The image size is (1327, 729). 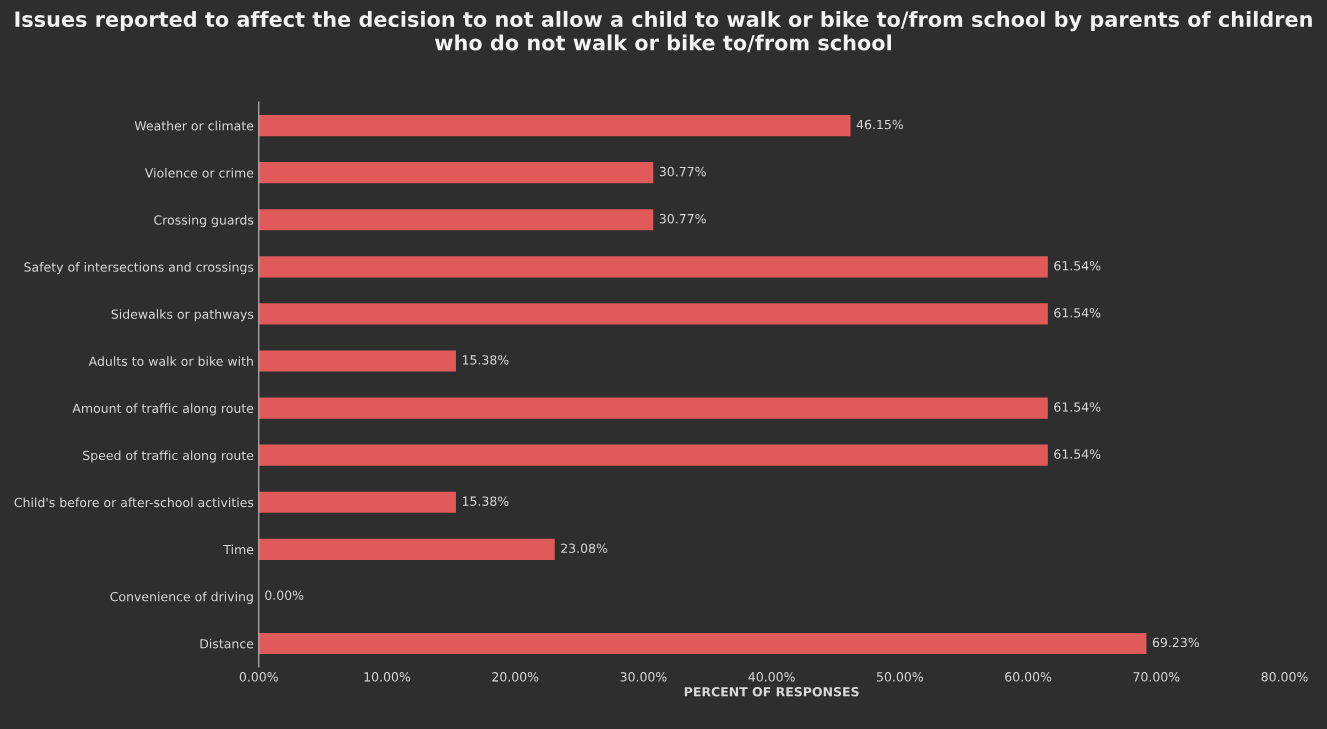 What do you see at coordinates (584, 548) in the screenshot?
I see `data-label: 23.08%` at bounding box center [584, 548].